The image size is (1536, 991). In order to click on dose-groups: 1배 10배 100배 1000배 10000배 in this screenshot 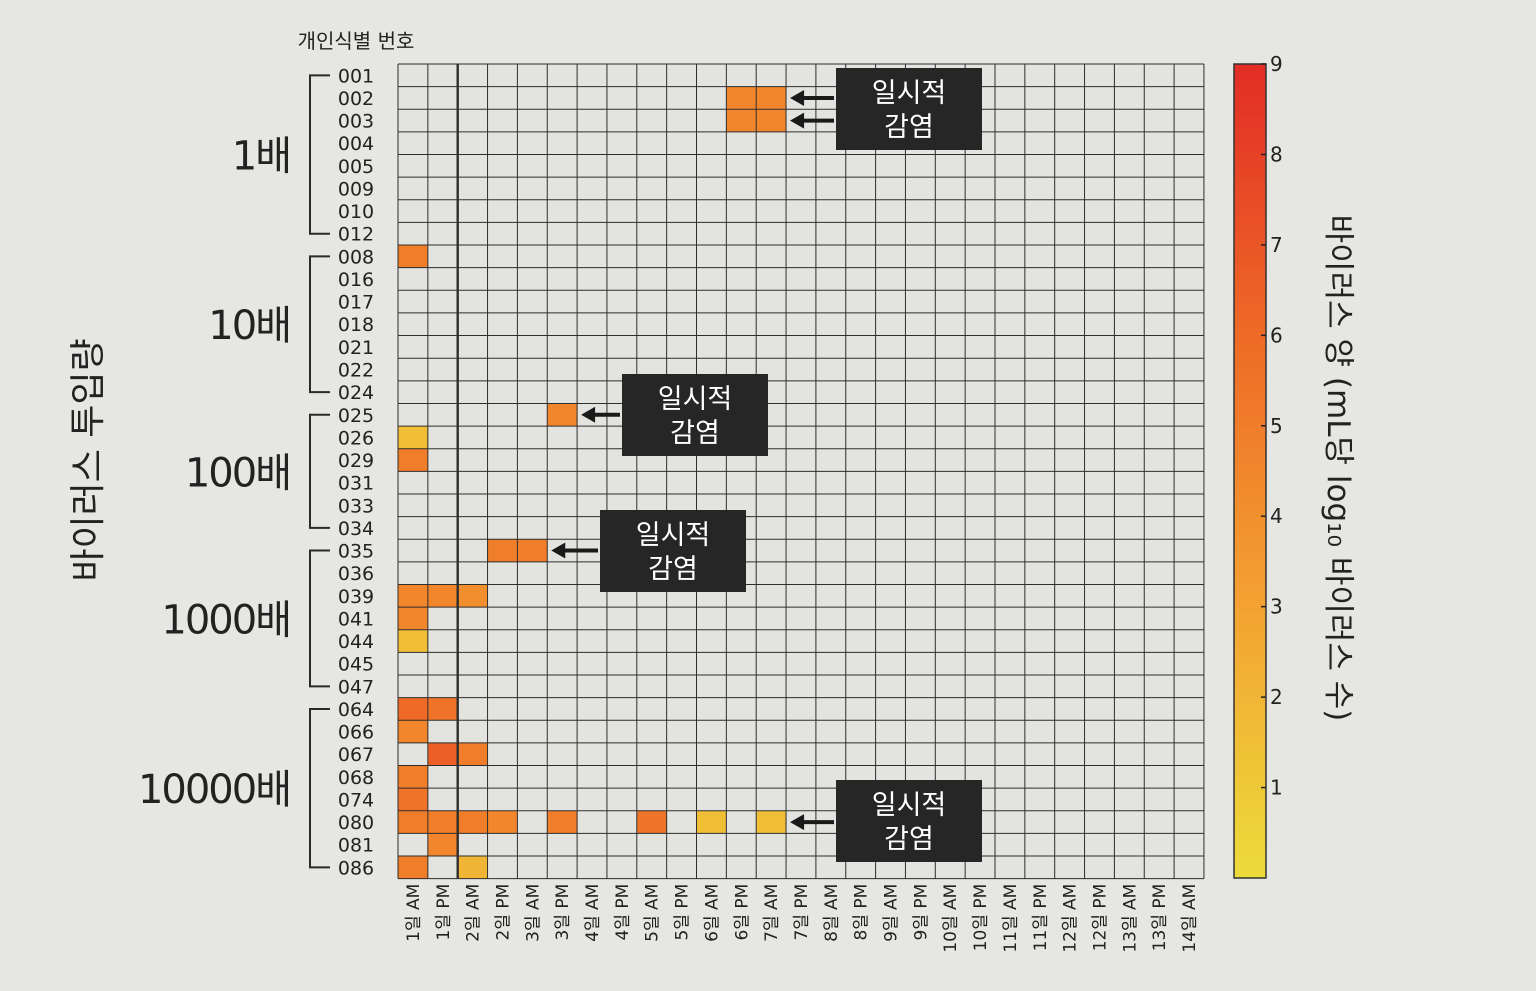, I will do `click(234, 471)`.